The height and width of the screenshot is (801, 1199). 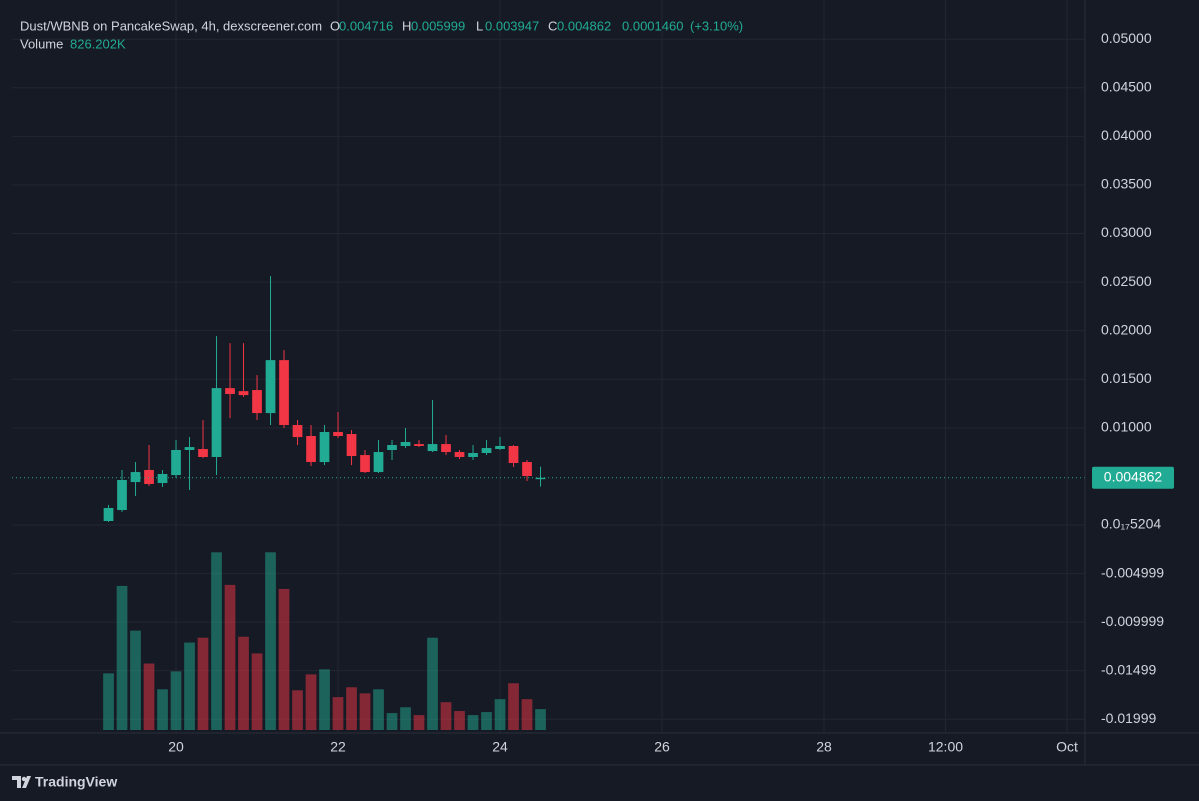 I want to click on x-tick-label: 20, so click(x=176, y=747).